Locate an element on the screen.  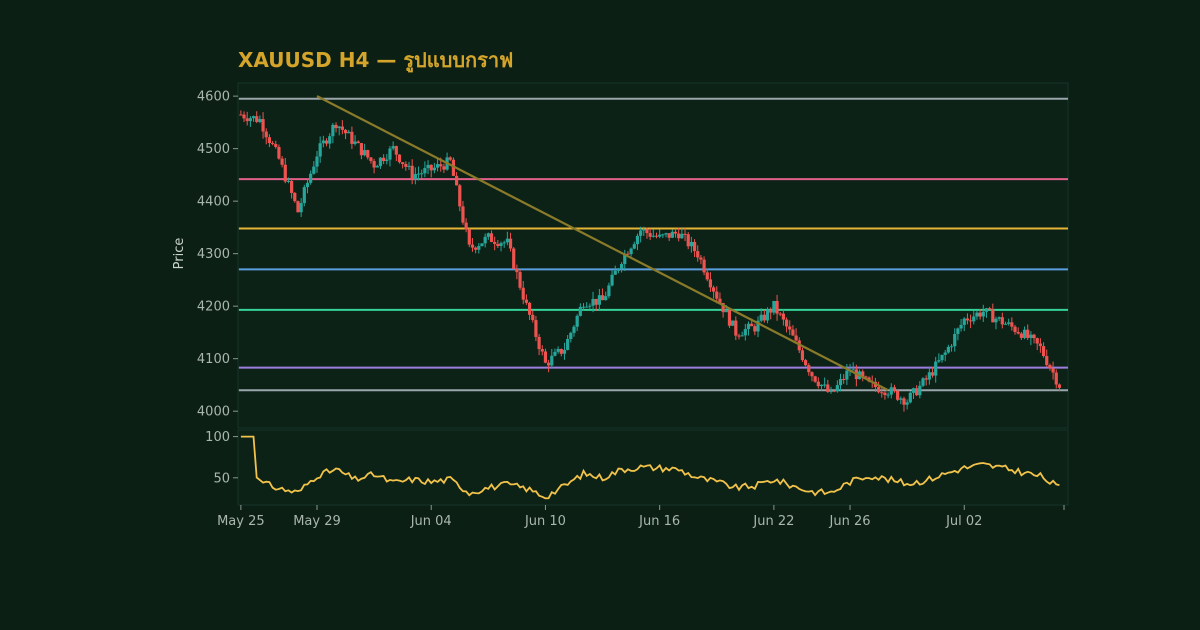
y-tick-label: 4500 is located at coordinates (213, 149).